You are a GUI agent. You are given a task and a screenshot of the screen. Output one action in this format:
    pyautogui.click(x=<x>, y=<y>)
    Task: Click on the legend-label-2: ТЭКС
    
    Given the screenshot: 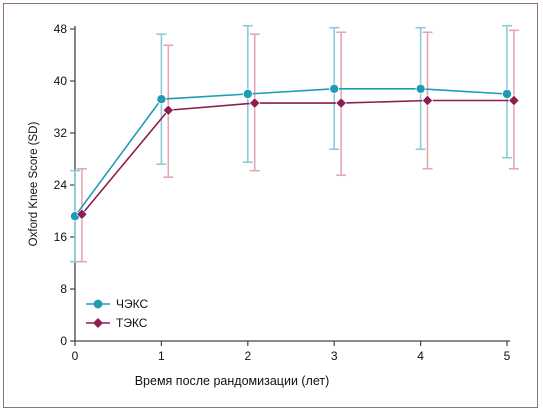 What is the action you would take?
    pyautogui.click(x=132, y=323)
    